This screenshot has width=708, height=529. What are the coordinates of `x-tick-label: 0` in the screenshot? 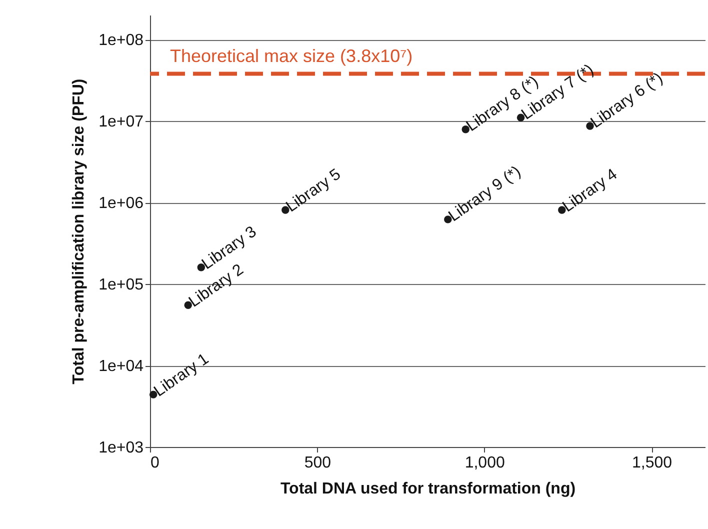 It's located at (155, 463).